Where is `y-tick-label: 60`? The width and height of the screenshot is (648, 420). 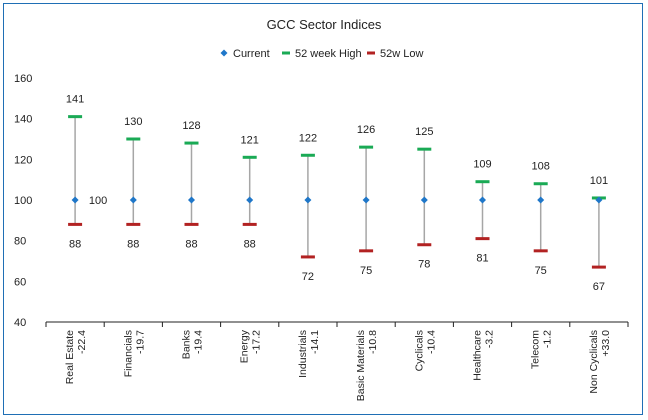 y-tick-label: 60 is located at coordinates (20, 282).